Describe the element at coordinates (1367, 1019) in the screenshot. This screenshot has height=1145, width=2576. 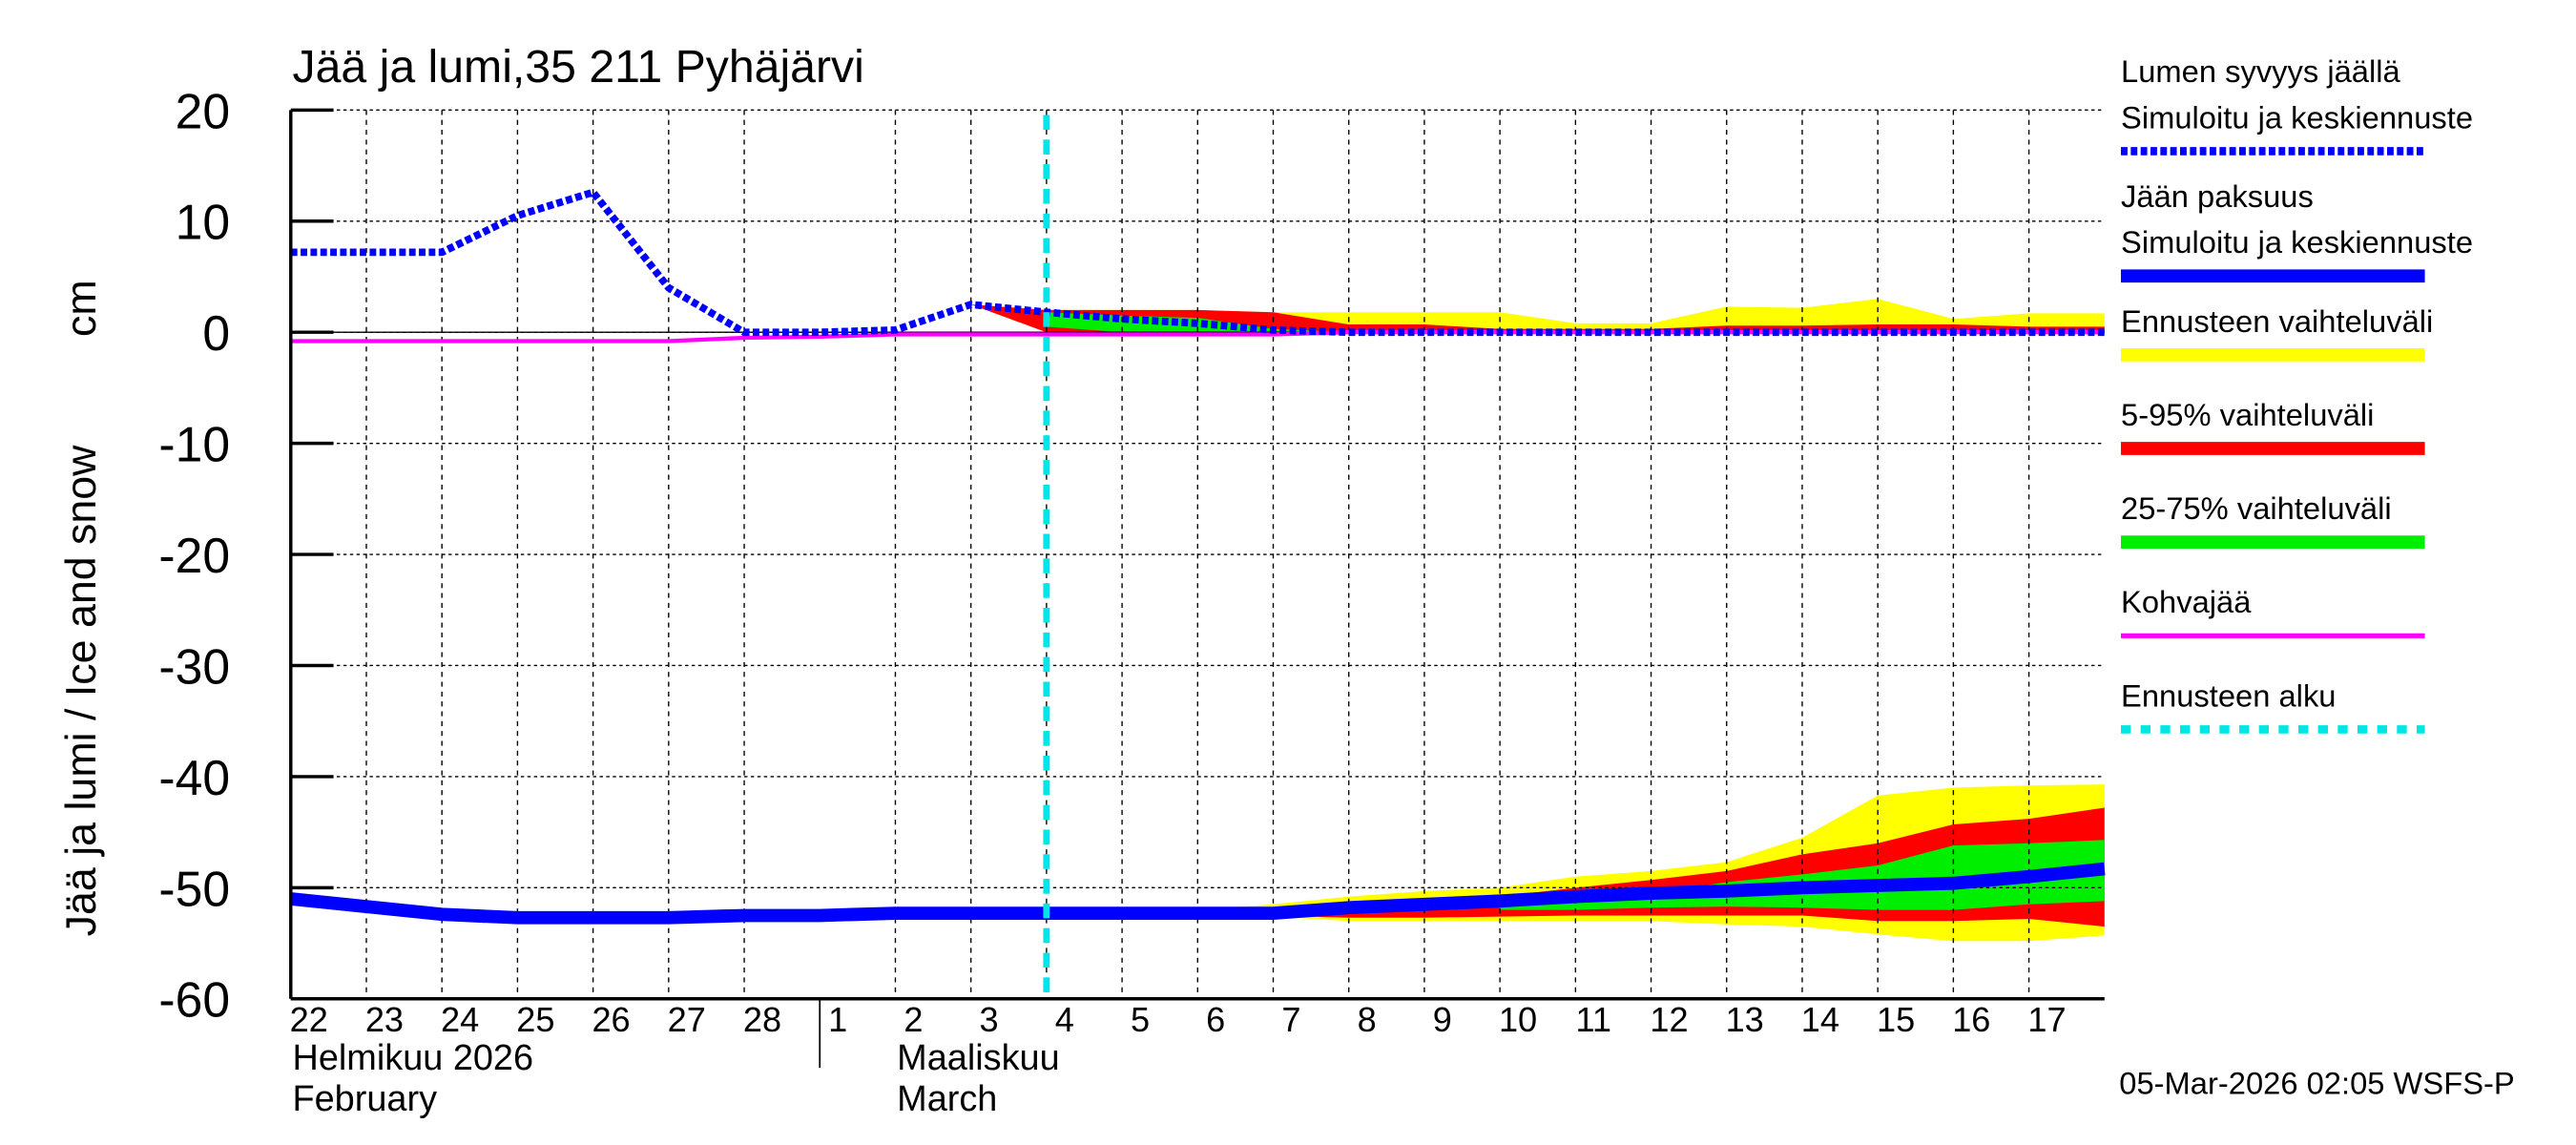
I see `x-tick-label: 8` at that location.